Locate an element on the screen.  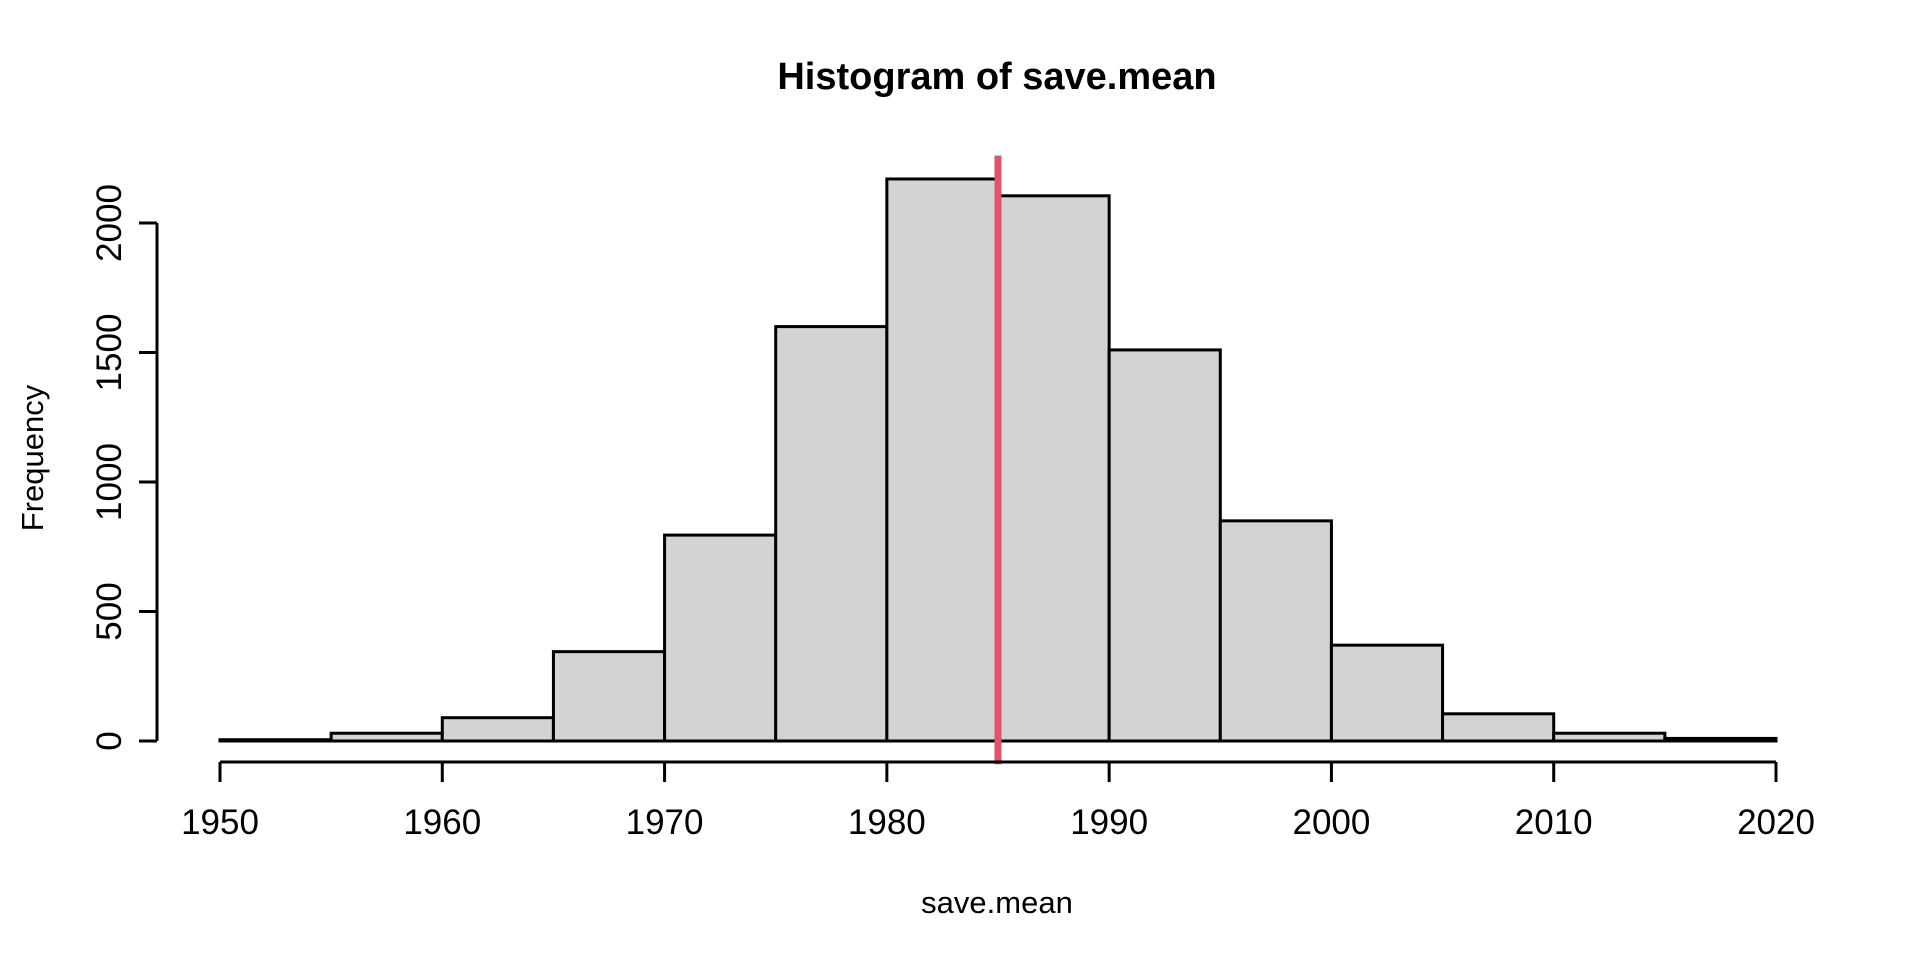
x-tick-label: 1980 is located at coordinates (887, 822).